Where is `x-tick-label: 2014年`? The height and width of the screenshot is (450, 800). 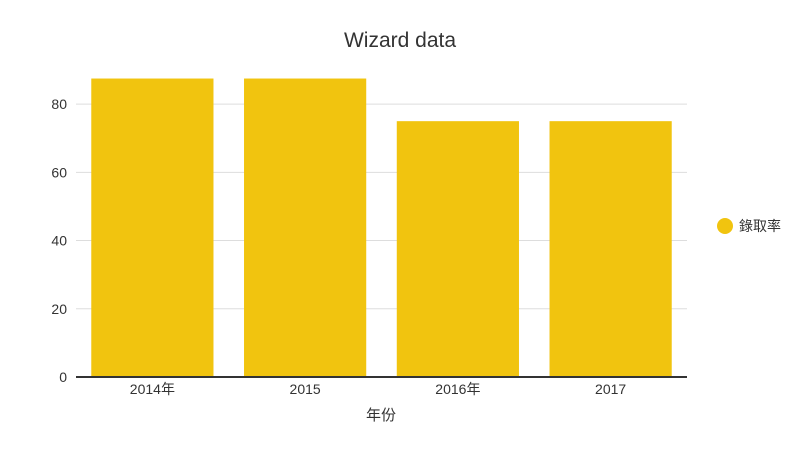 x-tick-label: 2014年 is located at coordinates (152, 389).